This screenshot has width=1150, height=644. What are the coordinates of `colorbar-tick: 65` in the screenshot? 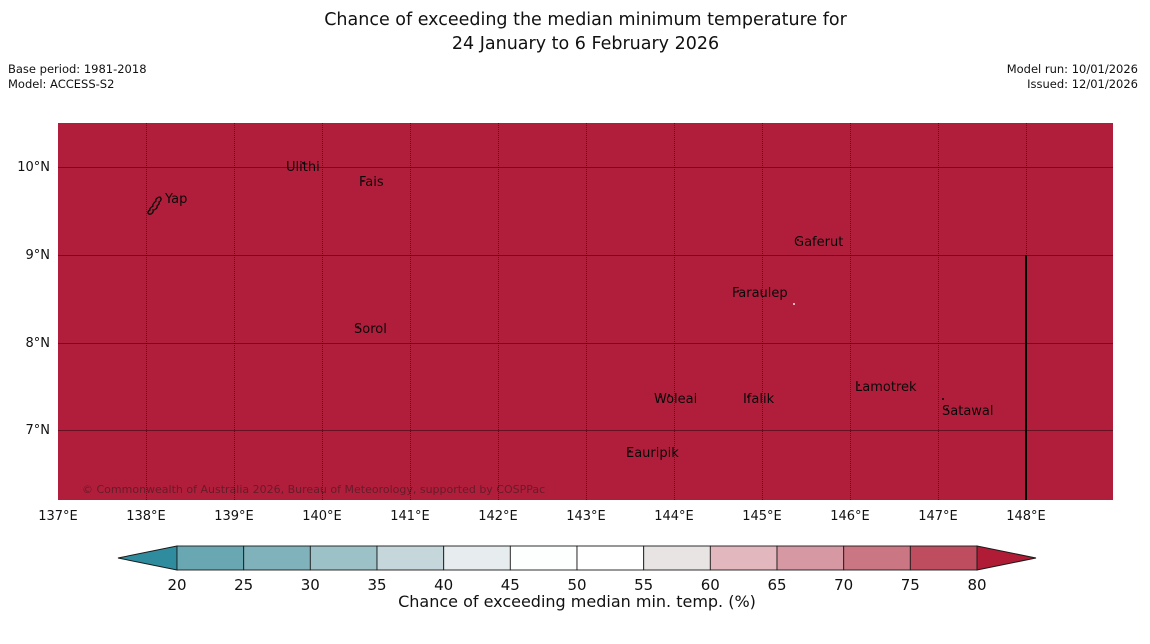 It's located at (776, 585).